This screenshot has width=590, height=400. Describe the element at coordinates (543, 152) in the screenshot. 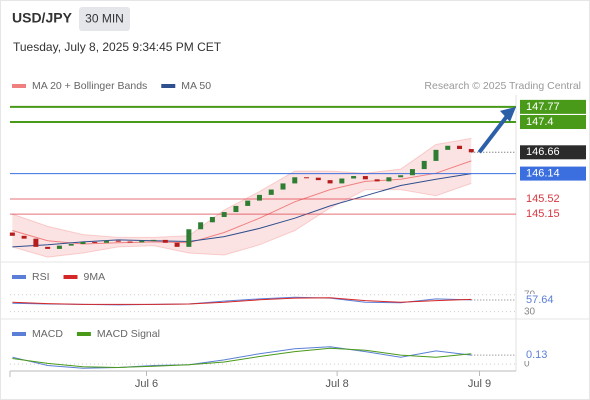

I see `current-price-label: 146.66` at that location.